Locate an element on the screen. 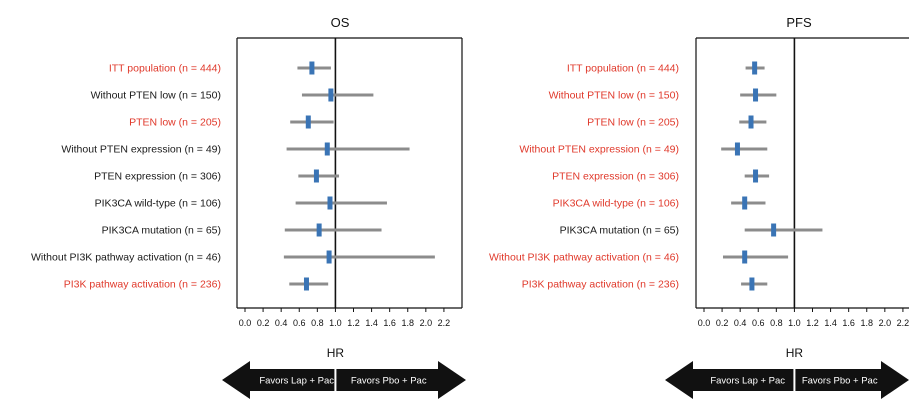 Image resolution: width=909 pixels, height=400 pixels. panel1-title: OS is located at coordinates (340, 22).